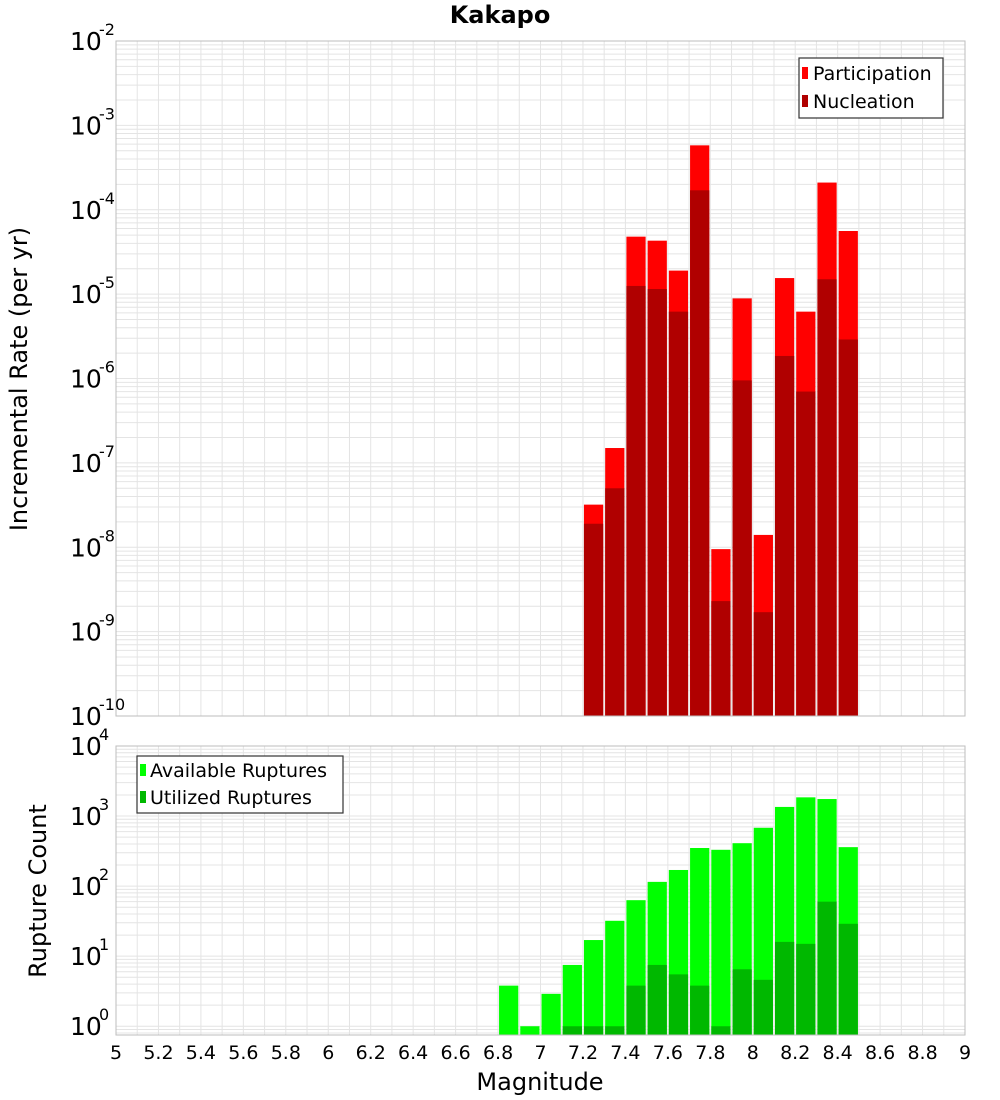 The width and height of the screenshot is (1000, 1100). I want to click on legend-label-participation: Participation, so click(872, 74).